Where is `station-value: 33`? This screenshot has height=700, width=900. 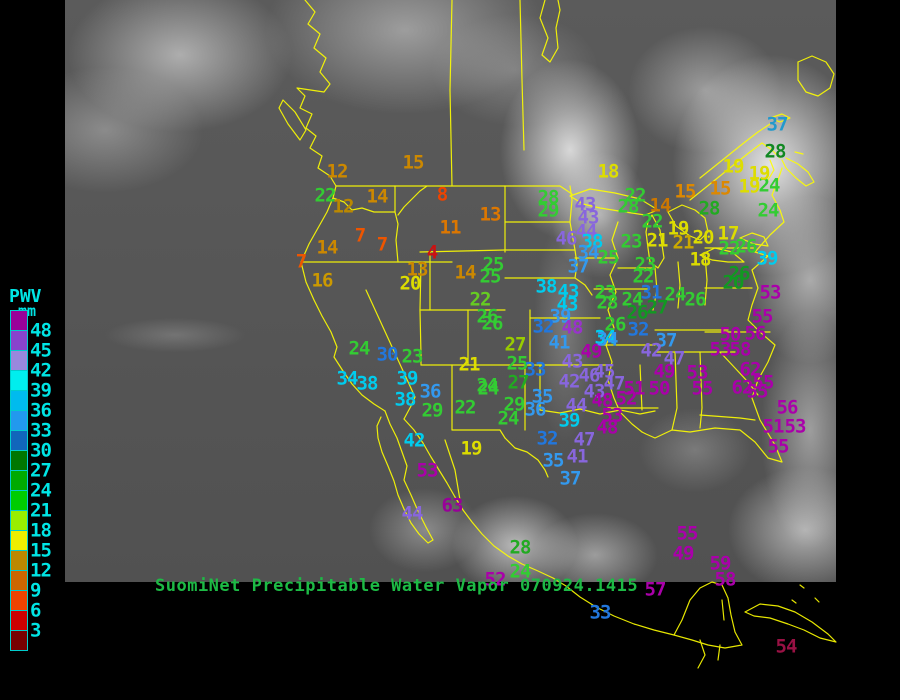 station-value: 33 is located at coordinates (535, 369).